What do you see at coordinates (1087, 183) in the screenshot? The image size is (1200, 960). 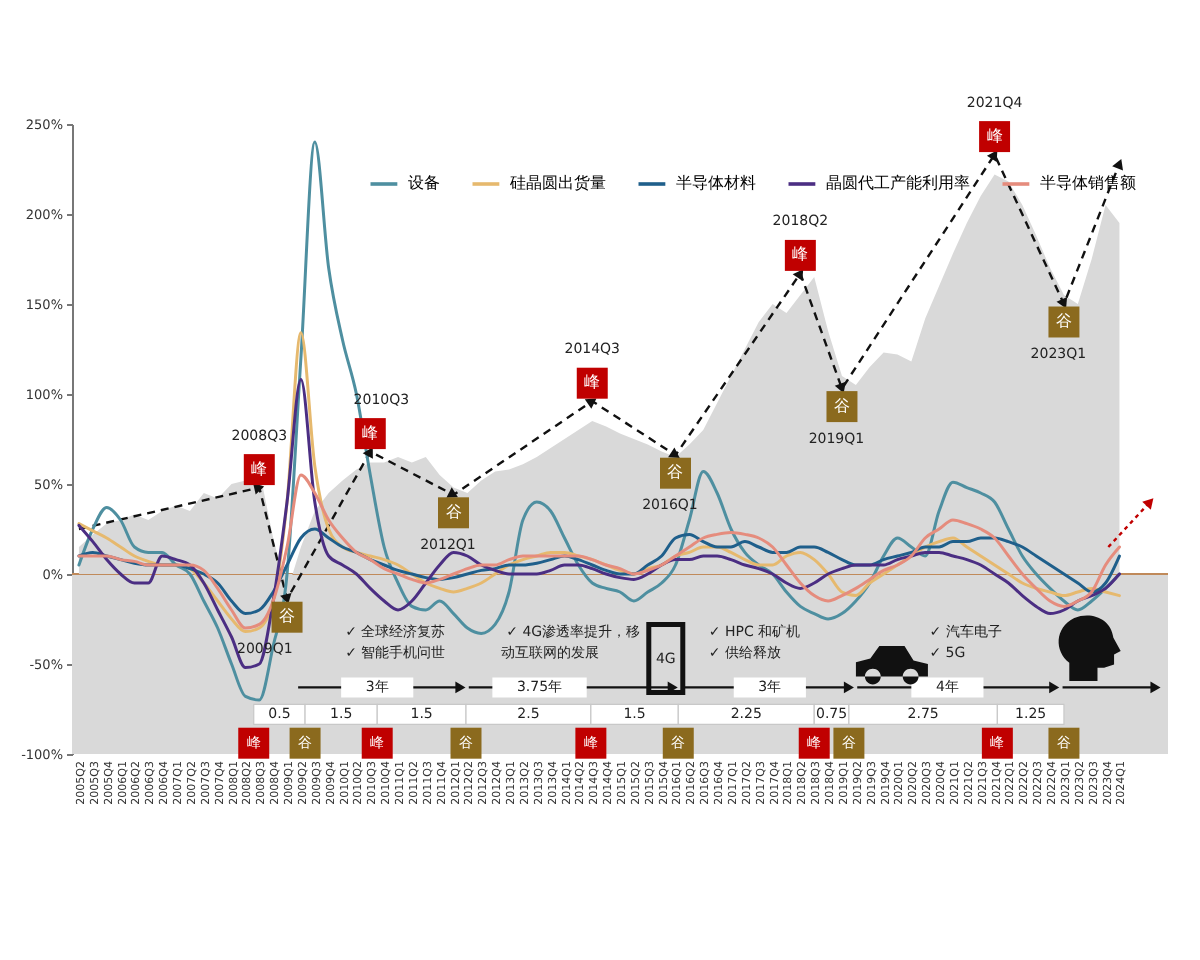 I see `legend-label: 半导体销售额` at bounding box center [1087, 183].